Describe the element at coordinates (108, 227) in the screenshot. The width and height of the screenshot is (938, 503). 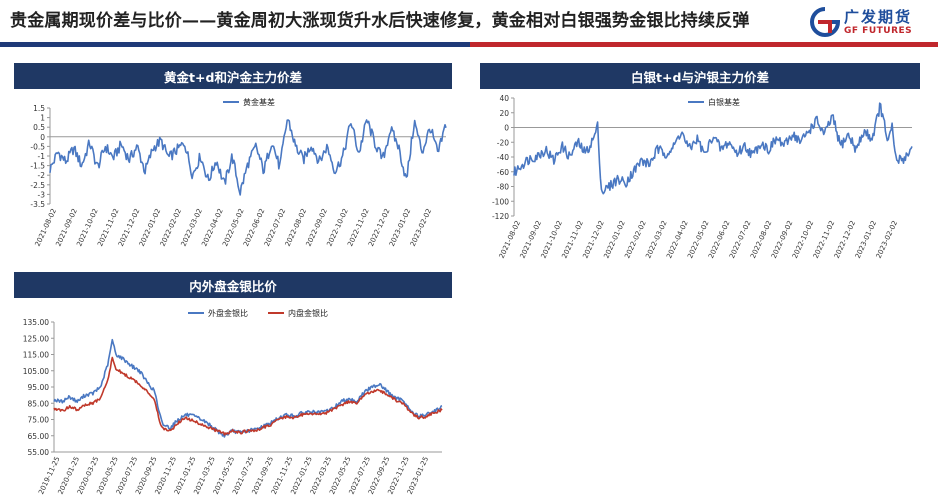
I see `gold-x-tick-label: 2021-11-02` at that location.